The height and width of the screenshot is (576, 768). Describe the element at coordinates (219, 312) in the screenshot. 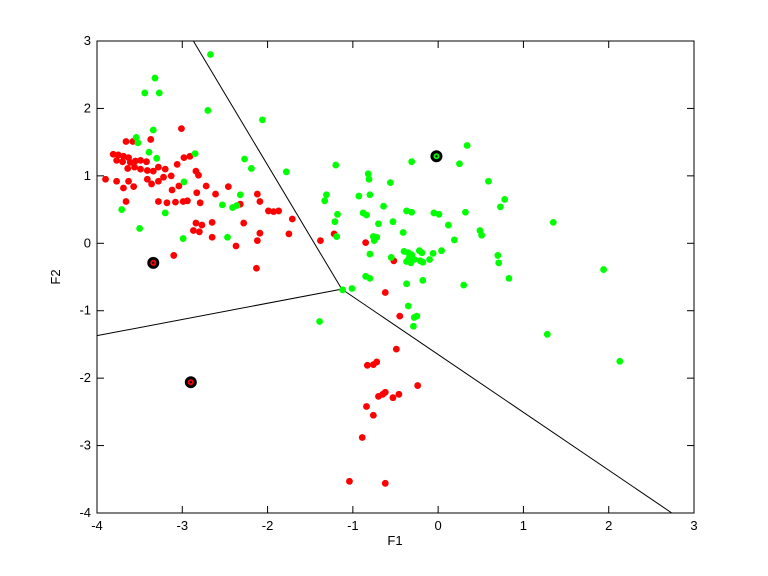

I see `boundary-left` at that location.